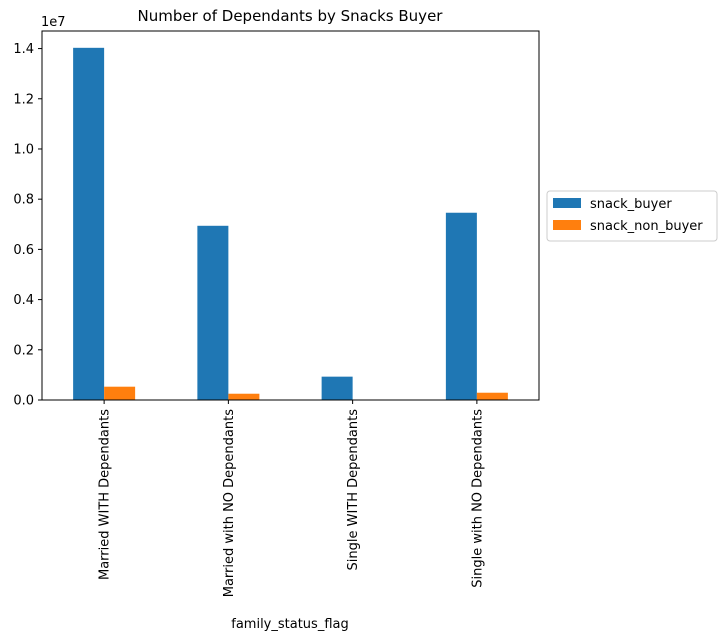 Image resolution: width=725 pixels, height=640 pixels. What do you see at coordinates (477, 498) in the screenshot?
I see `x-tick-label: Single with NO Dependants` at bounding box center [477, 498].